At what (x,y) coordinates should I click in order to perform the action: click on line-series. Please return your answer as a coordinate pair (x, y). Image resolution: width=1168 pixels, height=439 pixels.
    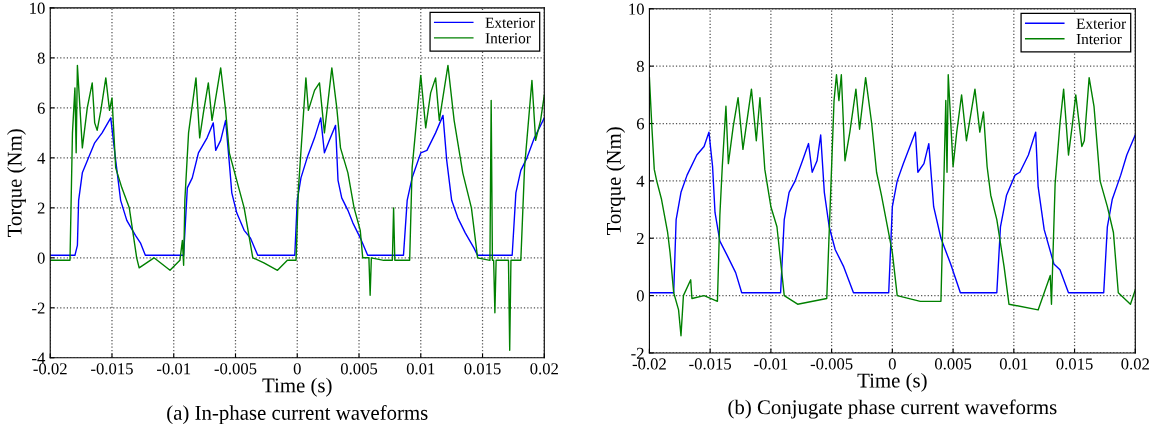
    Looking at the image, I should click on (297, 185).